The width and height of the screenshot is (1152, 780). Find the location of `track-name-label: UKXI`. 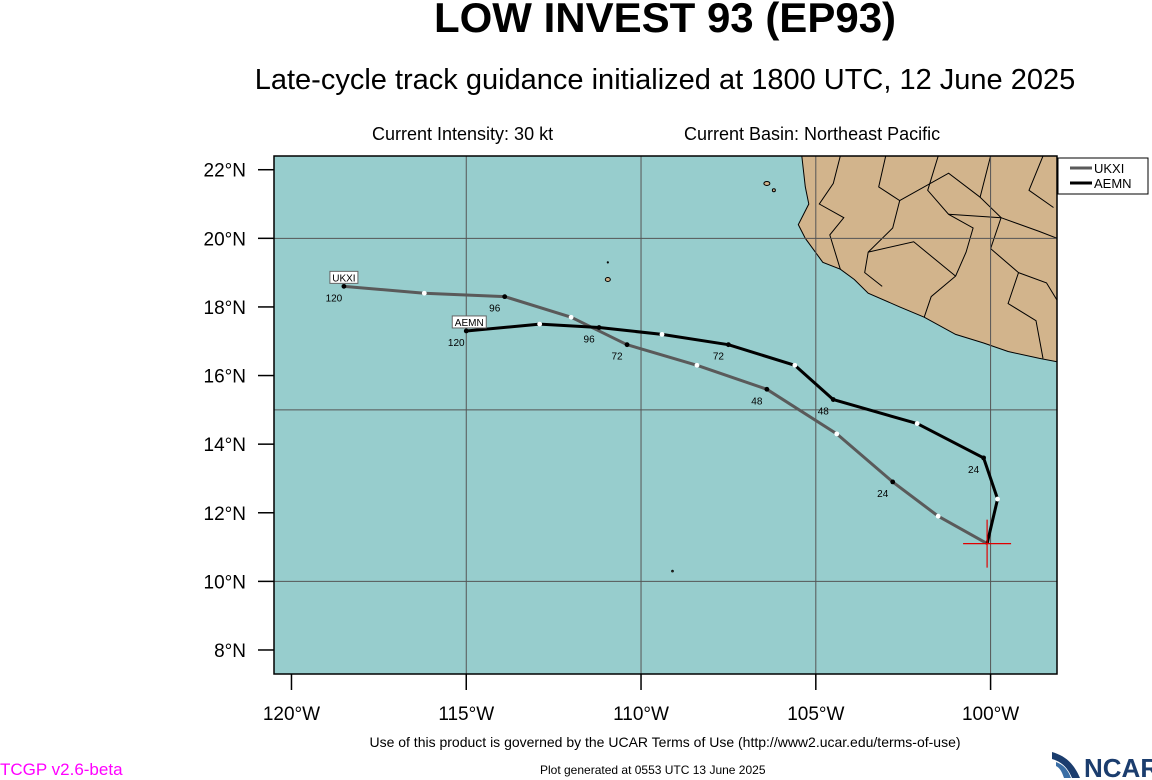

track-name-label: UKXI is located at coordinates (343, 278).